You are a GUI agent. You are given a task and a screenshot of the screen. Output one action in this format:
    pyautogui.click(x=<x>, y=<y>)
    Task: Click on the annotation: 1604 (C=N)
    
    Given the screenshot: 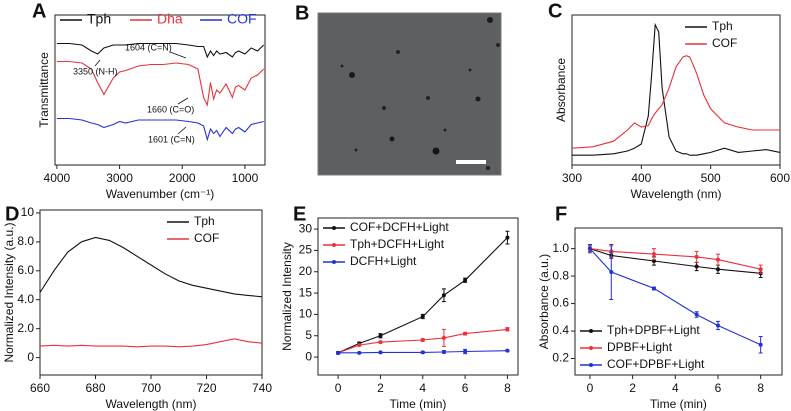 What is the action you would take?
    pyautogui.click(x=148, y=47)
    